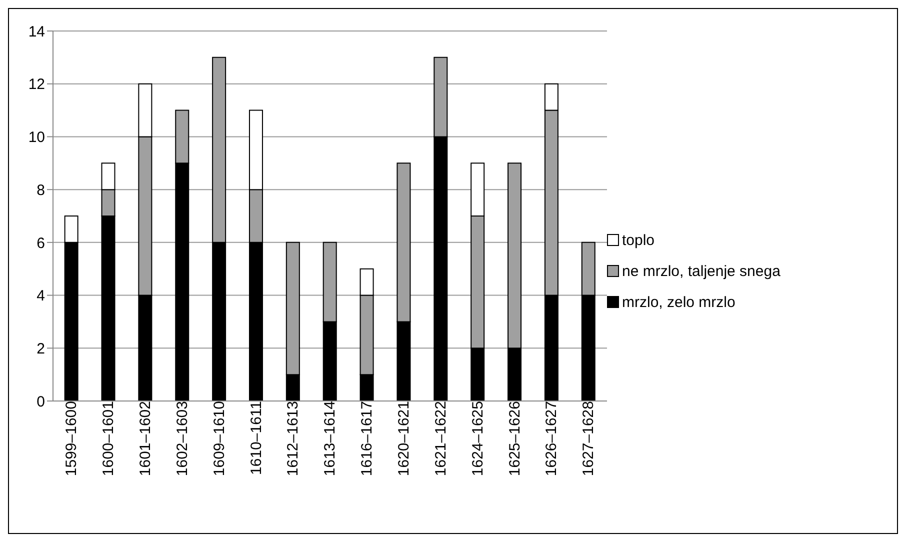 The width and height of the screenshot is (906, 542). I want to click on x-tick-label: 1599–1600, so click(71, 438).